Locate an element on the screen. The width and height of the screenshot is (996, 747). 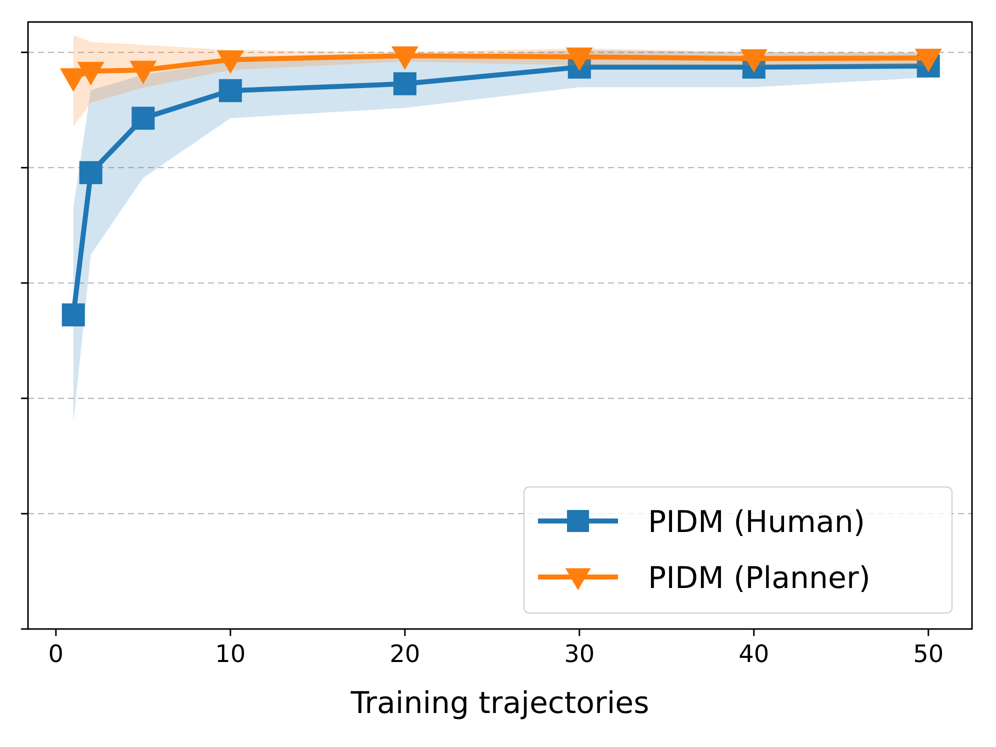
x-tick-label: 50 is located at coordinates (928, 654).